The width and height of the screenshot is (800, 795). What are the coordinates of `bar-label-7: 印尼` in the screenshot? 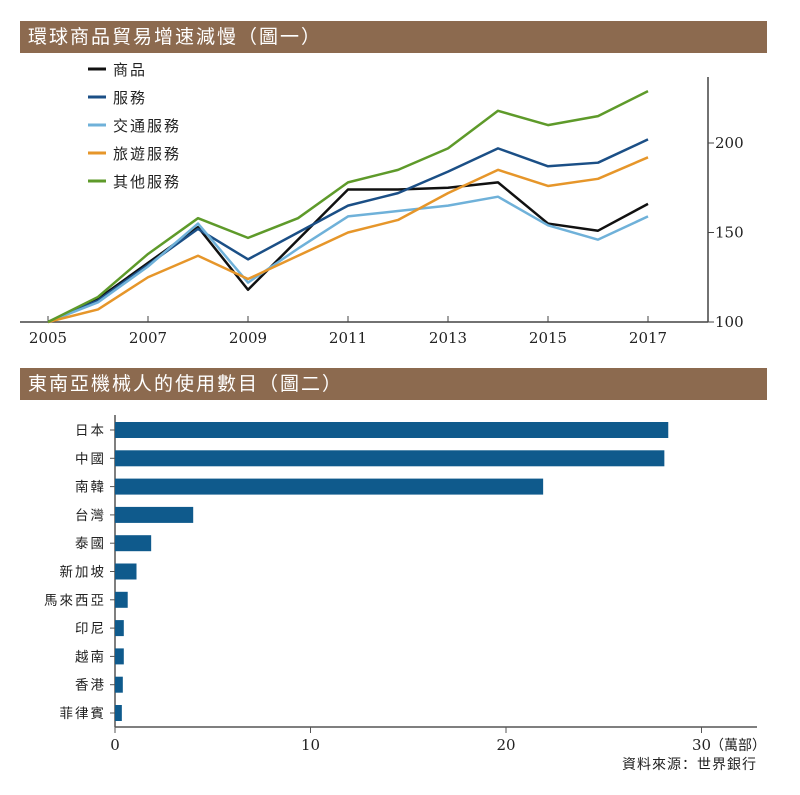 It's located at (90, 629).